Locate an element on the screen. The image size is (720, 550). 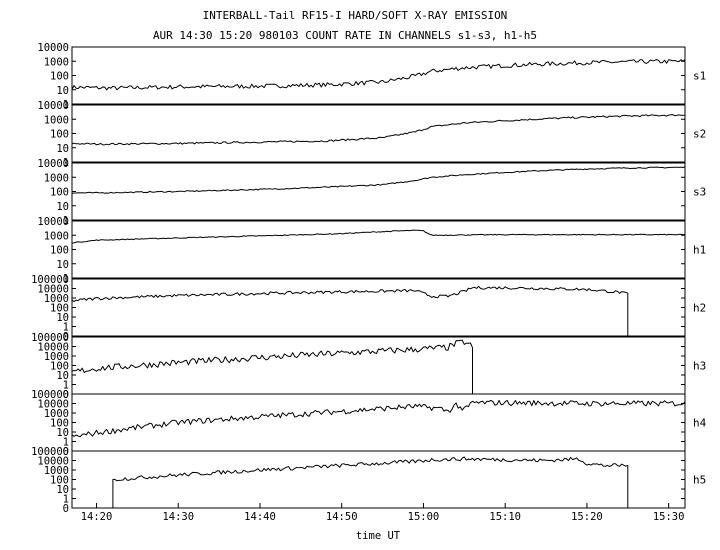
channel-label-h5: h5 is located at coordinates (699, 480).